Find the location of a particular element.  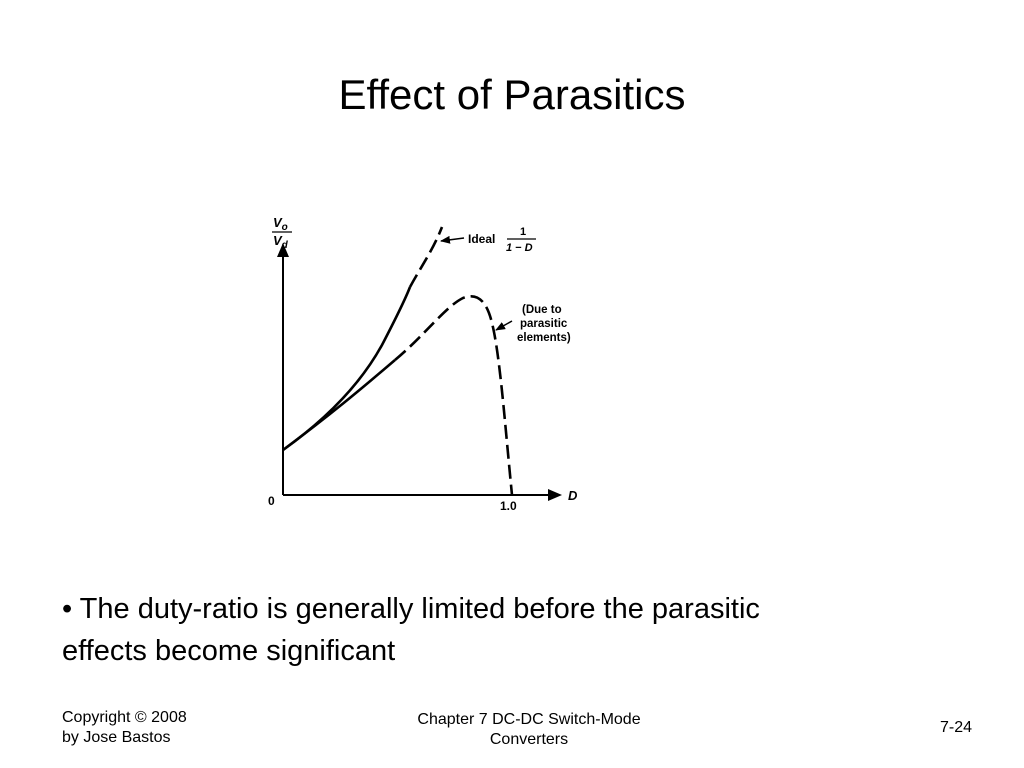

parasitic-pointer-arrow is located at coordinates (504, 325).